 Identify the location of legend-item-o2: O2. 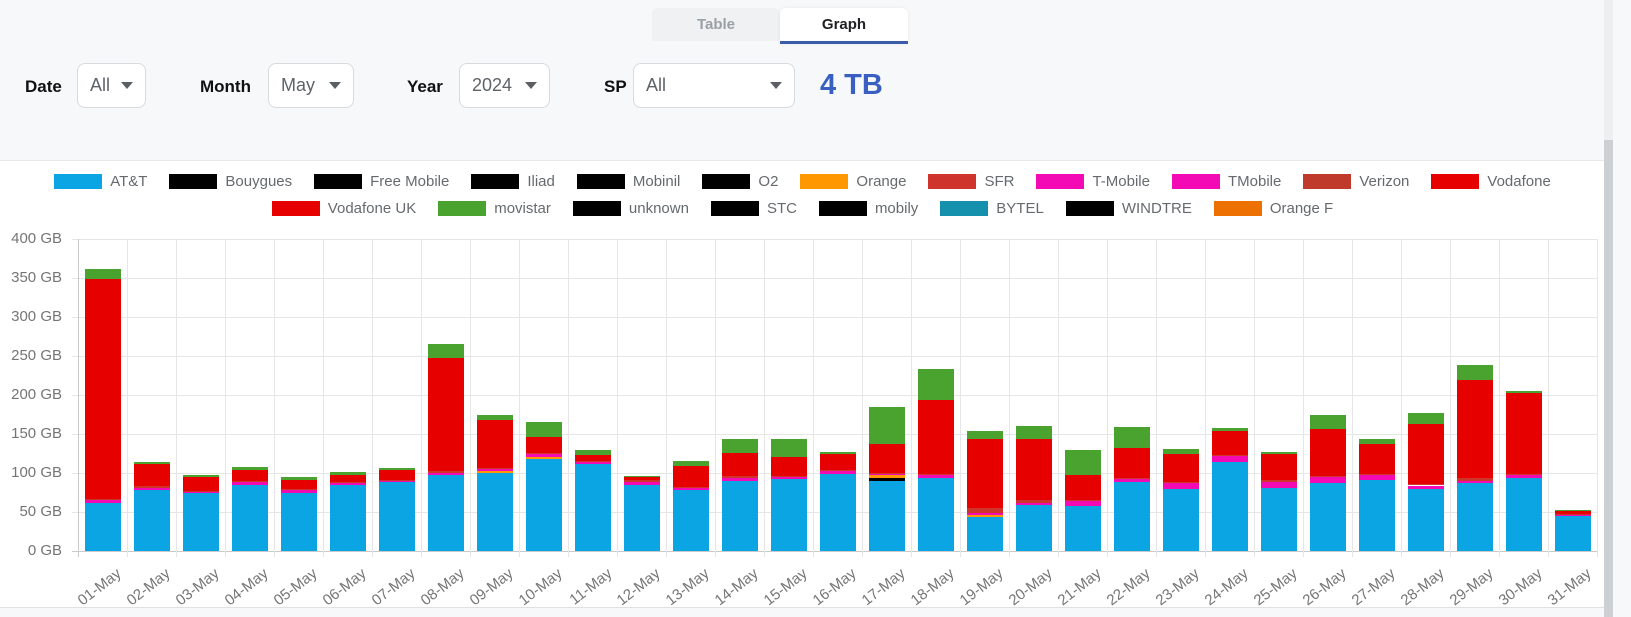
(740, 181).